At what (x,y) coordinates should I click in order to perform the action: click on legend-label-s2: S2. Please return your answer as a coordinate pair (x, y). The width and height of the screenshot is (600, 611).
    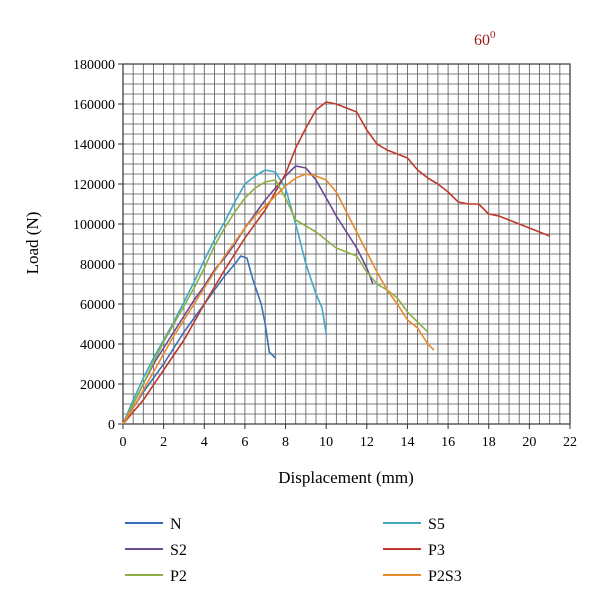
    Looking at the image, I should click on (178, 550).